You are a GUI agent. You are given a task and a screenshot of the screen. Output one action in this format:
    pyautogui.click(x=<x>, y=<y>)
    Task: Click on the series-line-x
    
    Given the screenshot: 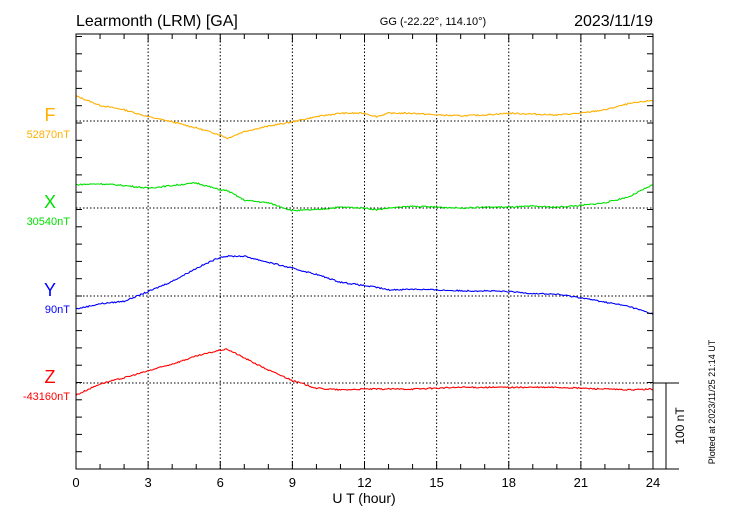 What is the action you would take?
    pyautogui.click(x=364, y=197)
    